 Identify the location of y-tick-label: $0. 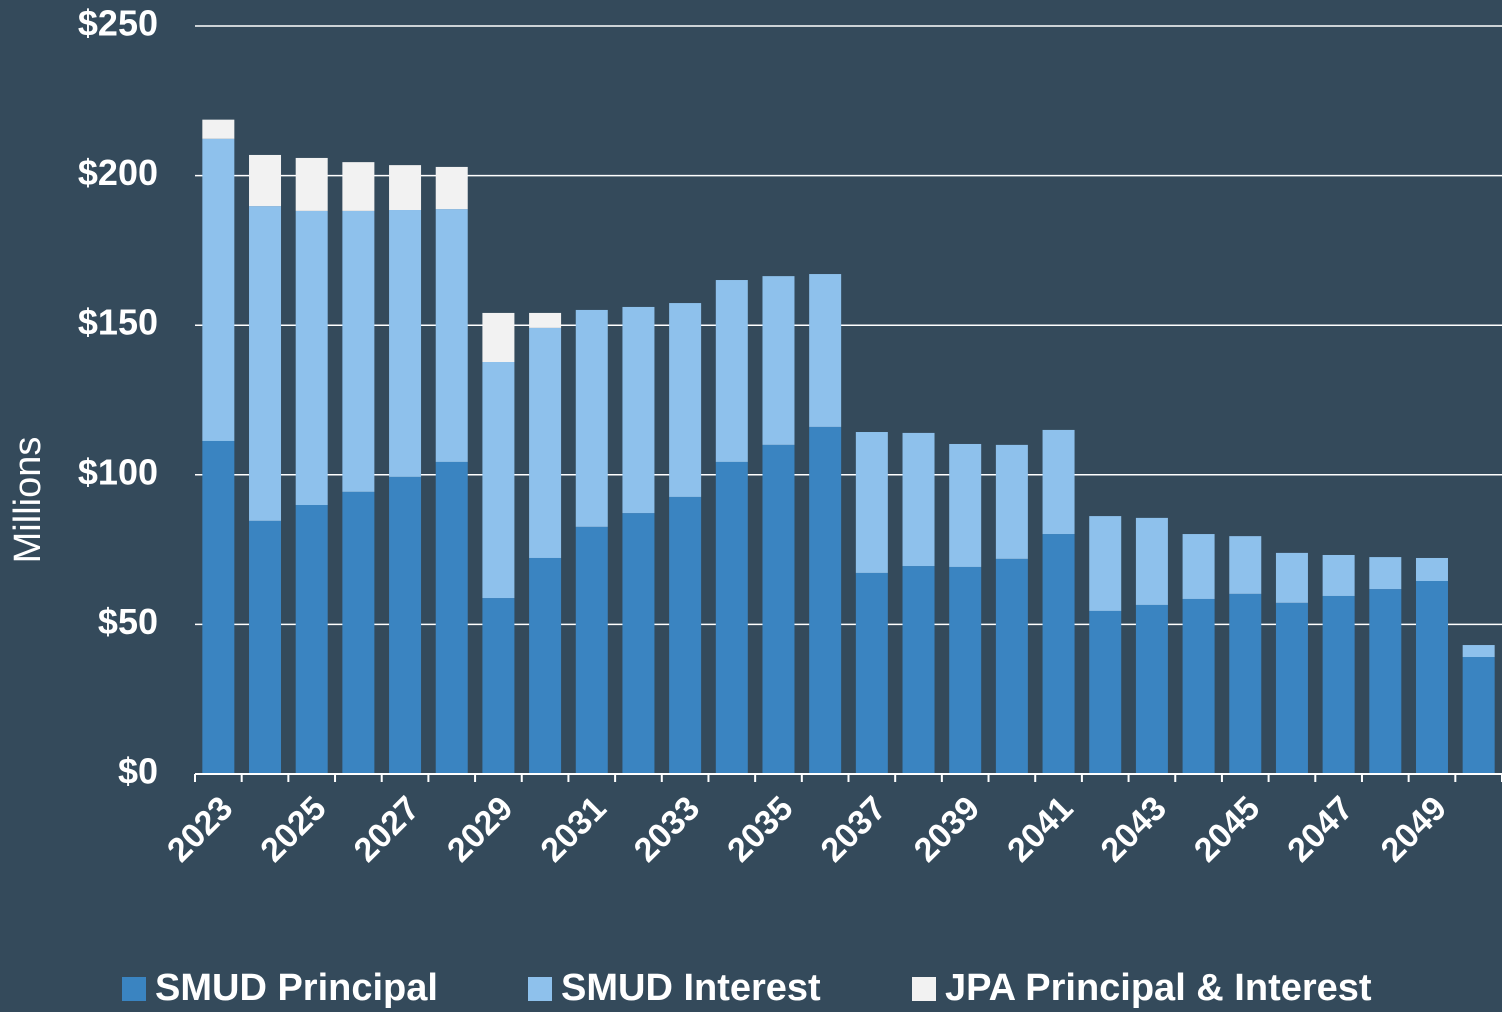
(138, 771).